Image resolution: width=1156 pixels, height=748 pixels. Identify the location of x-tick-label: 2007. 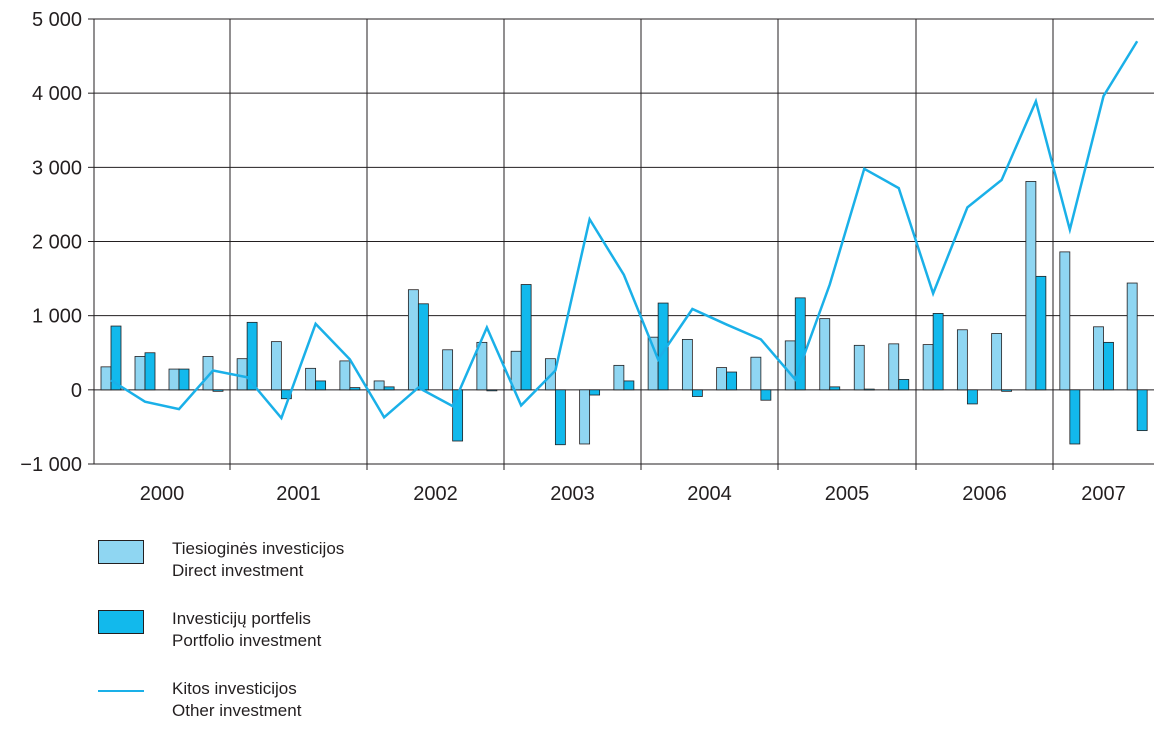
(1103, 494).